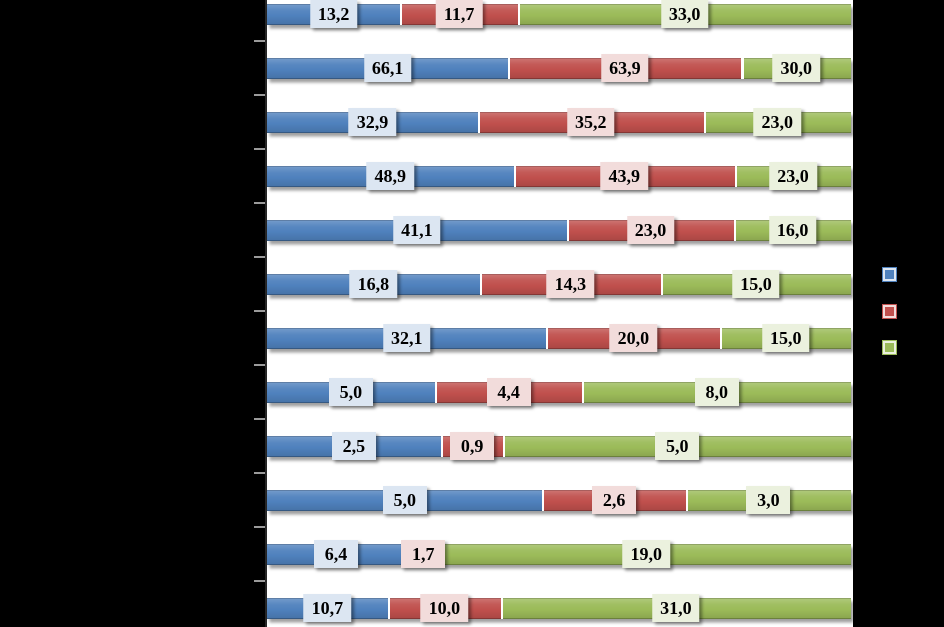  Describe the element at coordinates (559, 230) in the screenshot. I see `bar-row: 41,1 23,0 16,0` at that location.